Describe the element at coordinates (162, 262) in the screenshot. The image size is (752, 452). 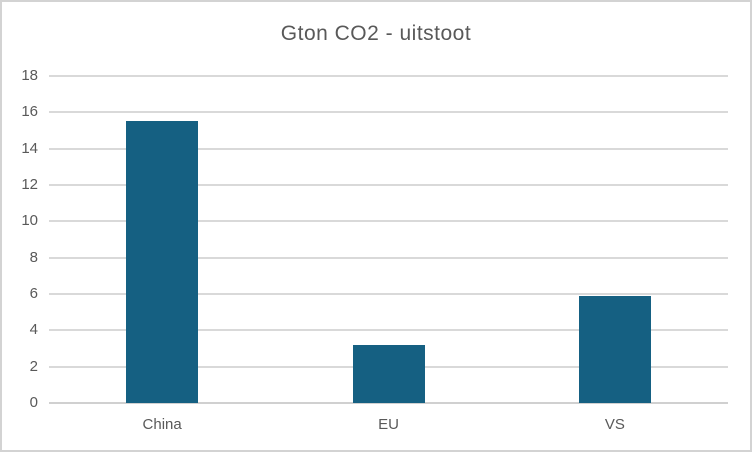
I see `bar-china` at that location.